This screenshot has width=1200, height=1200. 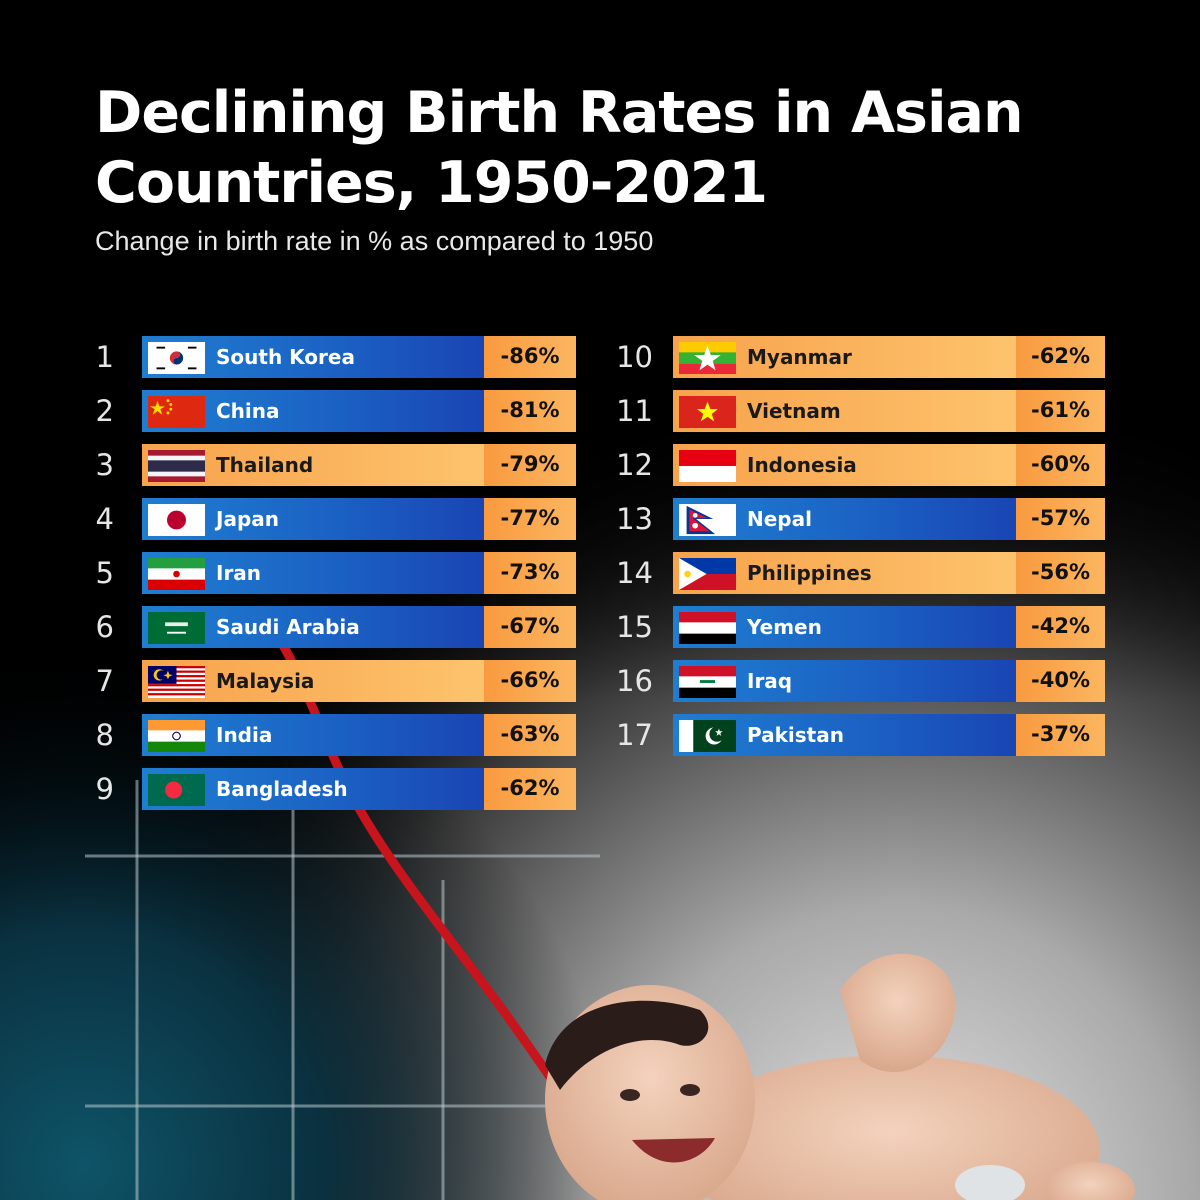 I want to click on country-bar: Iraq, so click(x=845, y=681).